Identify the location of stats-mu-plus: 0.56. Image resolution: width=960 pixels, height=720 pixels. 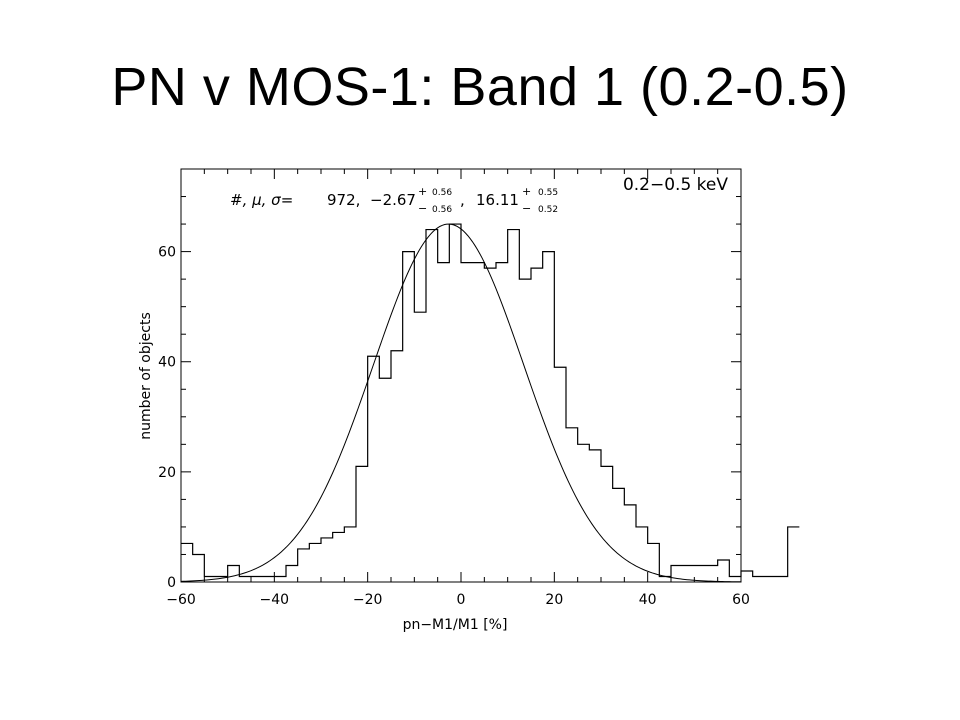
(442, 193).